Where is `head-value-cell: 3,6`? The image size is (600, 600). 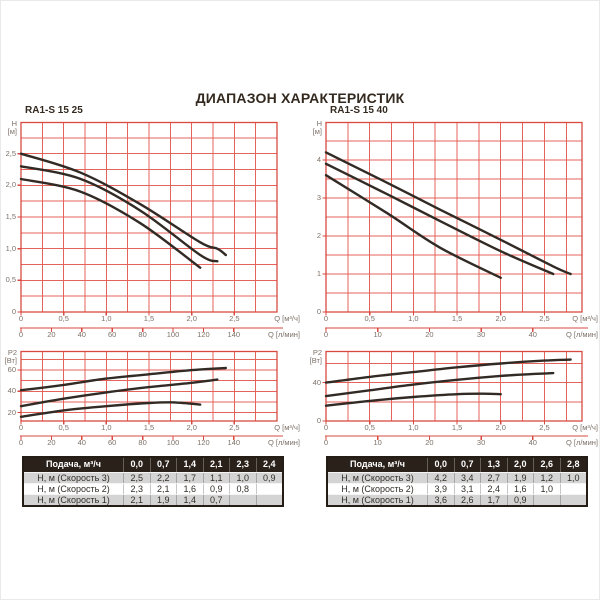 head-value-cell: 3,6 is located at coordinates (440, 500).